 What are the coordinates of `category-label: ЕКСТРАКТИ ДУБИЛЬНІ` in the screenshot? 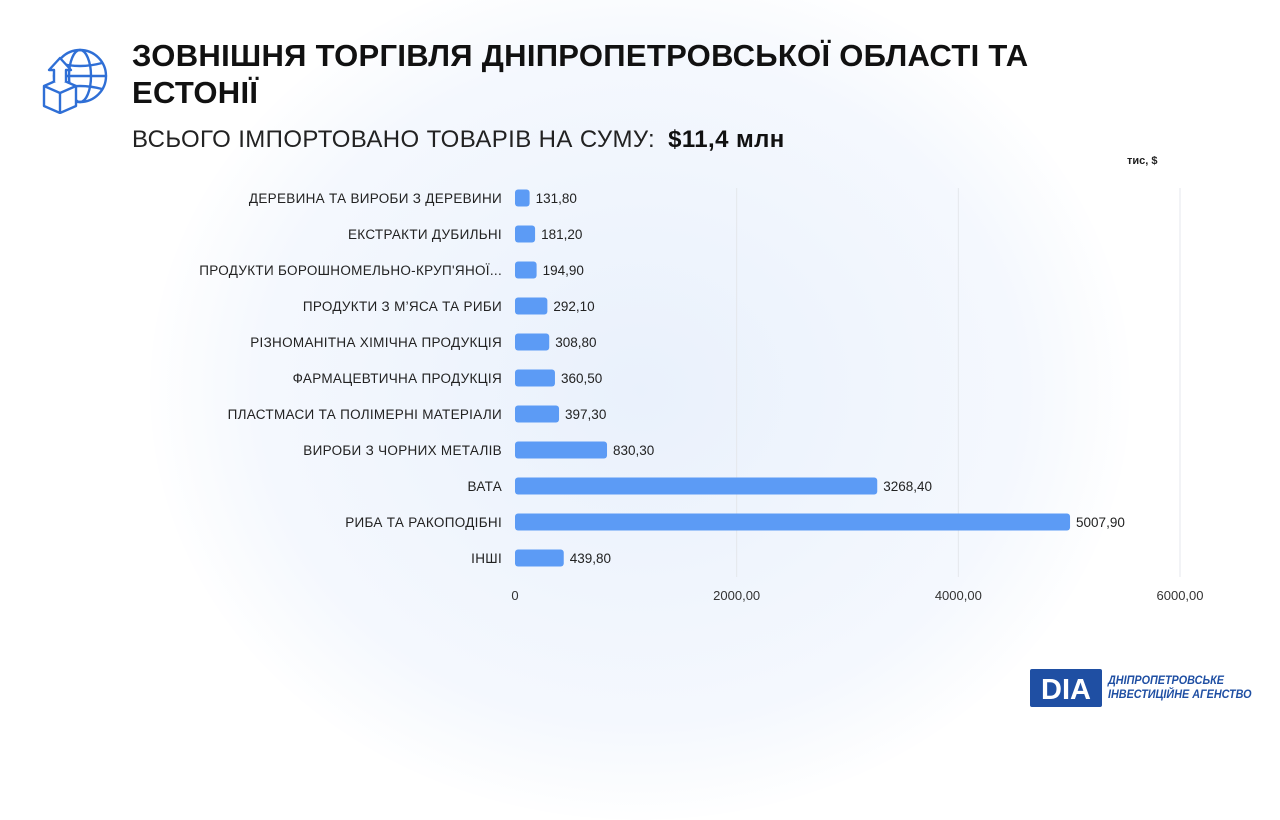 It's located at (425, 234).